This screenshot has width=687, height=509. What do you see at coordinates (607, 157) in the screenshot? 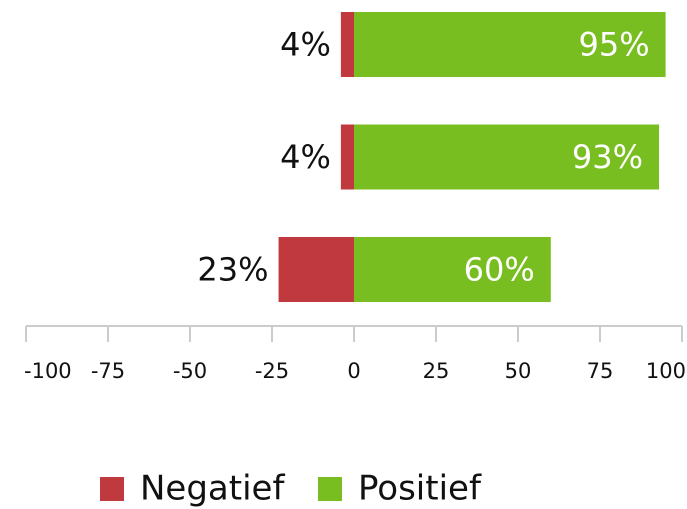
I see `value-label: 93%` at bounding box center [607, 157].